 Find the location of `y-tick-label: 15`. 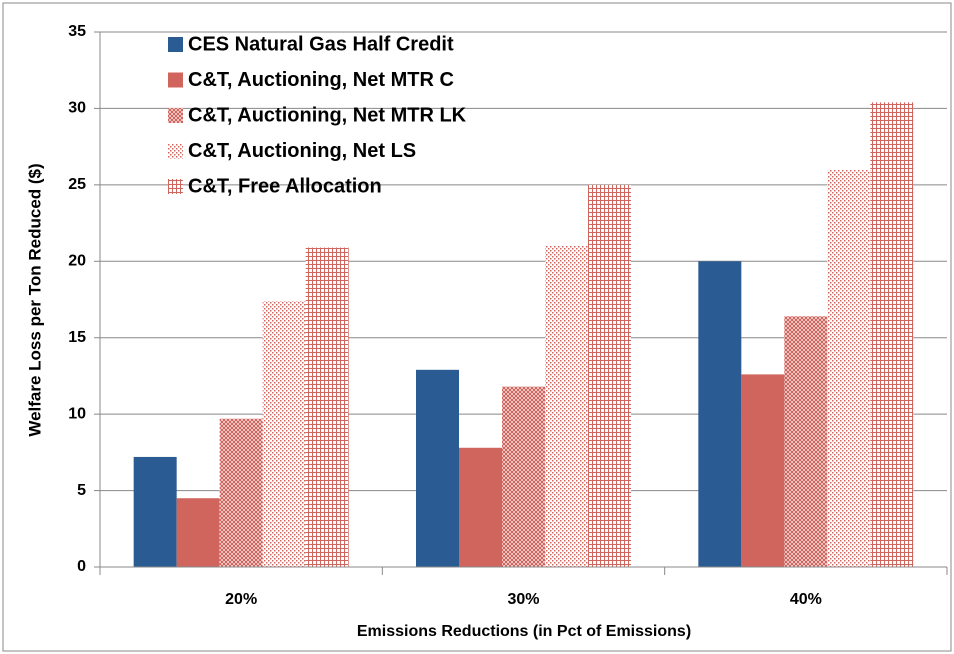

y-tick-label: 15 is located at coordinates (77, 337).